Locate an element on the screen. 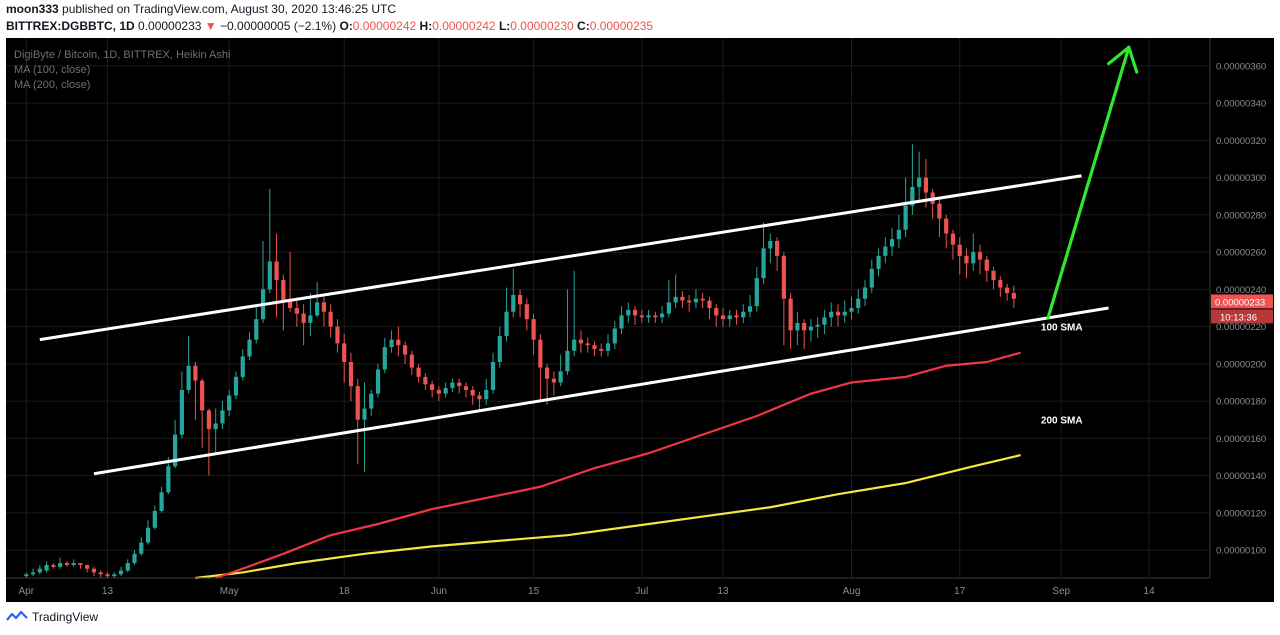 This screenshot has height=635, width=1280. price-tick-label: 0.00000220 is located at coordinates (1241, 327).